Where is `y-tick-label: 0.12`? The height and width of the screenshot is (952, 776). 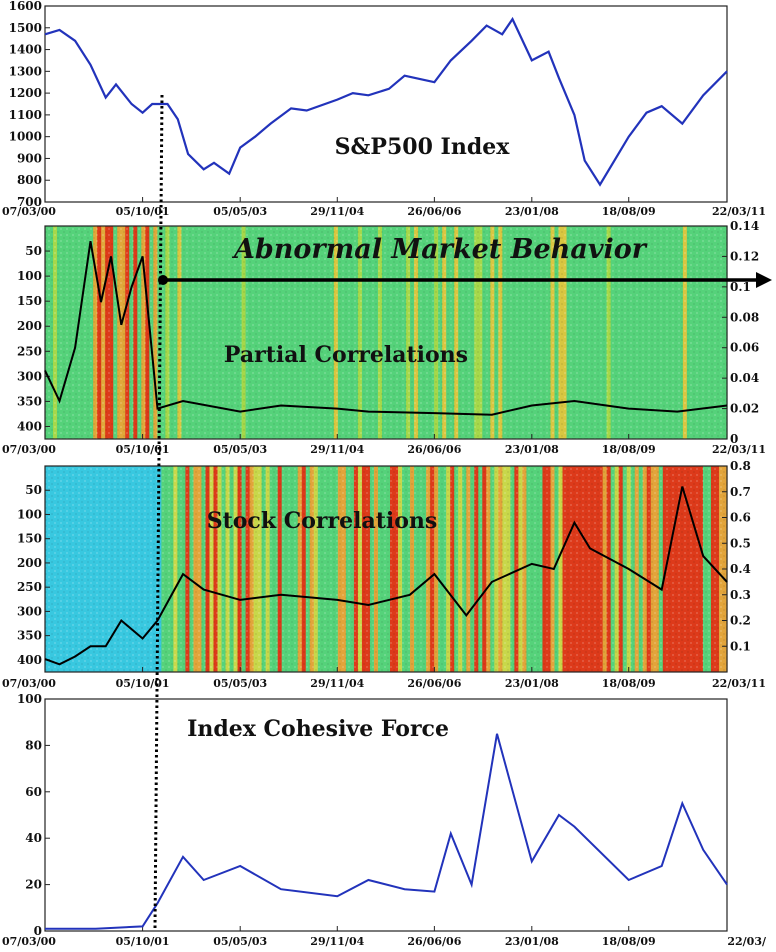
y-tick-label: 0.12 is located at coordinates (744, 256).